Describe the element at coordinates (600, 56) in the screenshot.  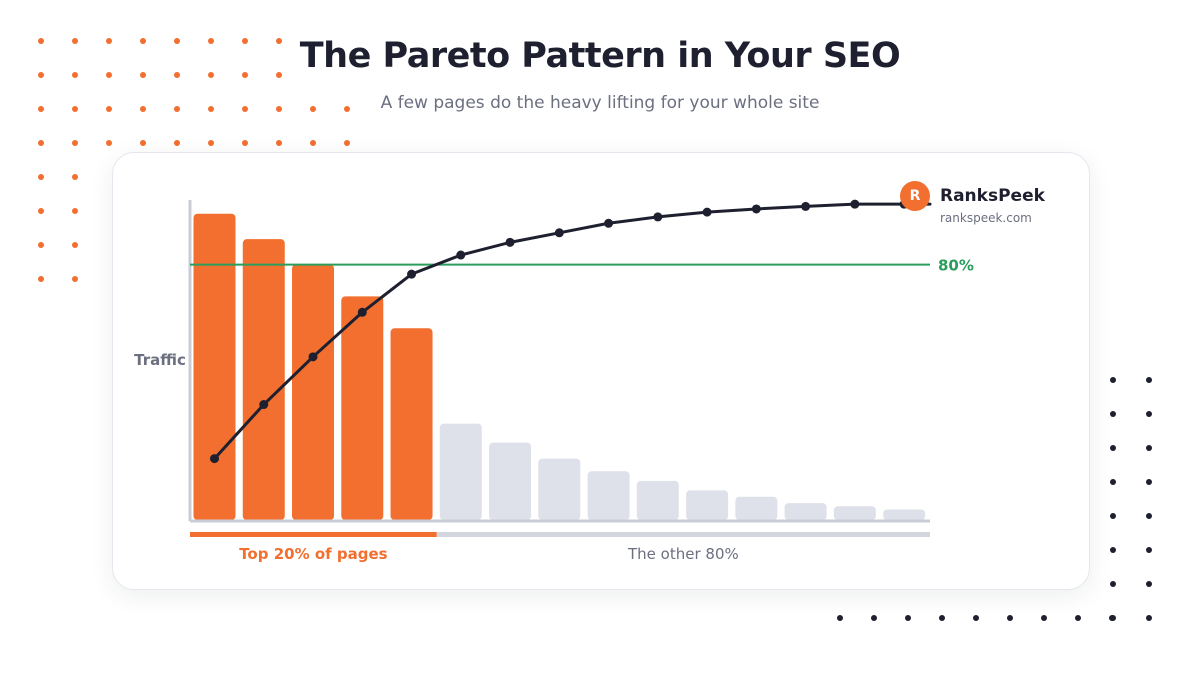
I see `page-title: The Pareto Pattern in Your SEO` at that location.